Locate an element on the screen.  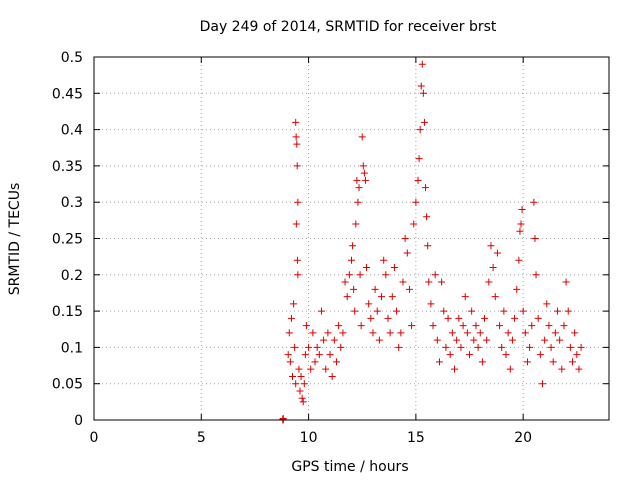
x-tick-label: 15 is located at coordinates (416, 438).